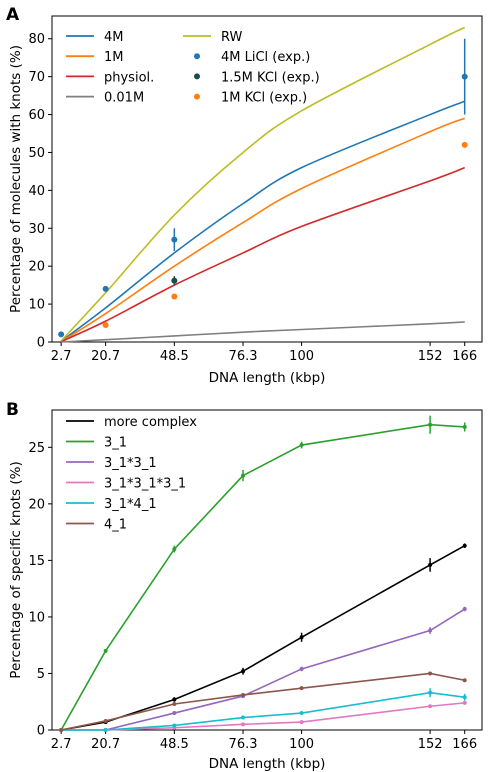  I want to click on legend-label: RW, so click(232, 37).